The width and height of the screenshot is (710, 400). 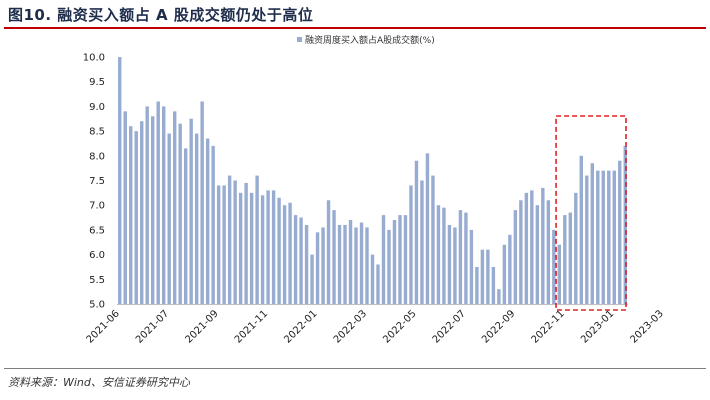 I want to click on y-tick-label: 9.5, so click(x=97, y=82).